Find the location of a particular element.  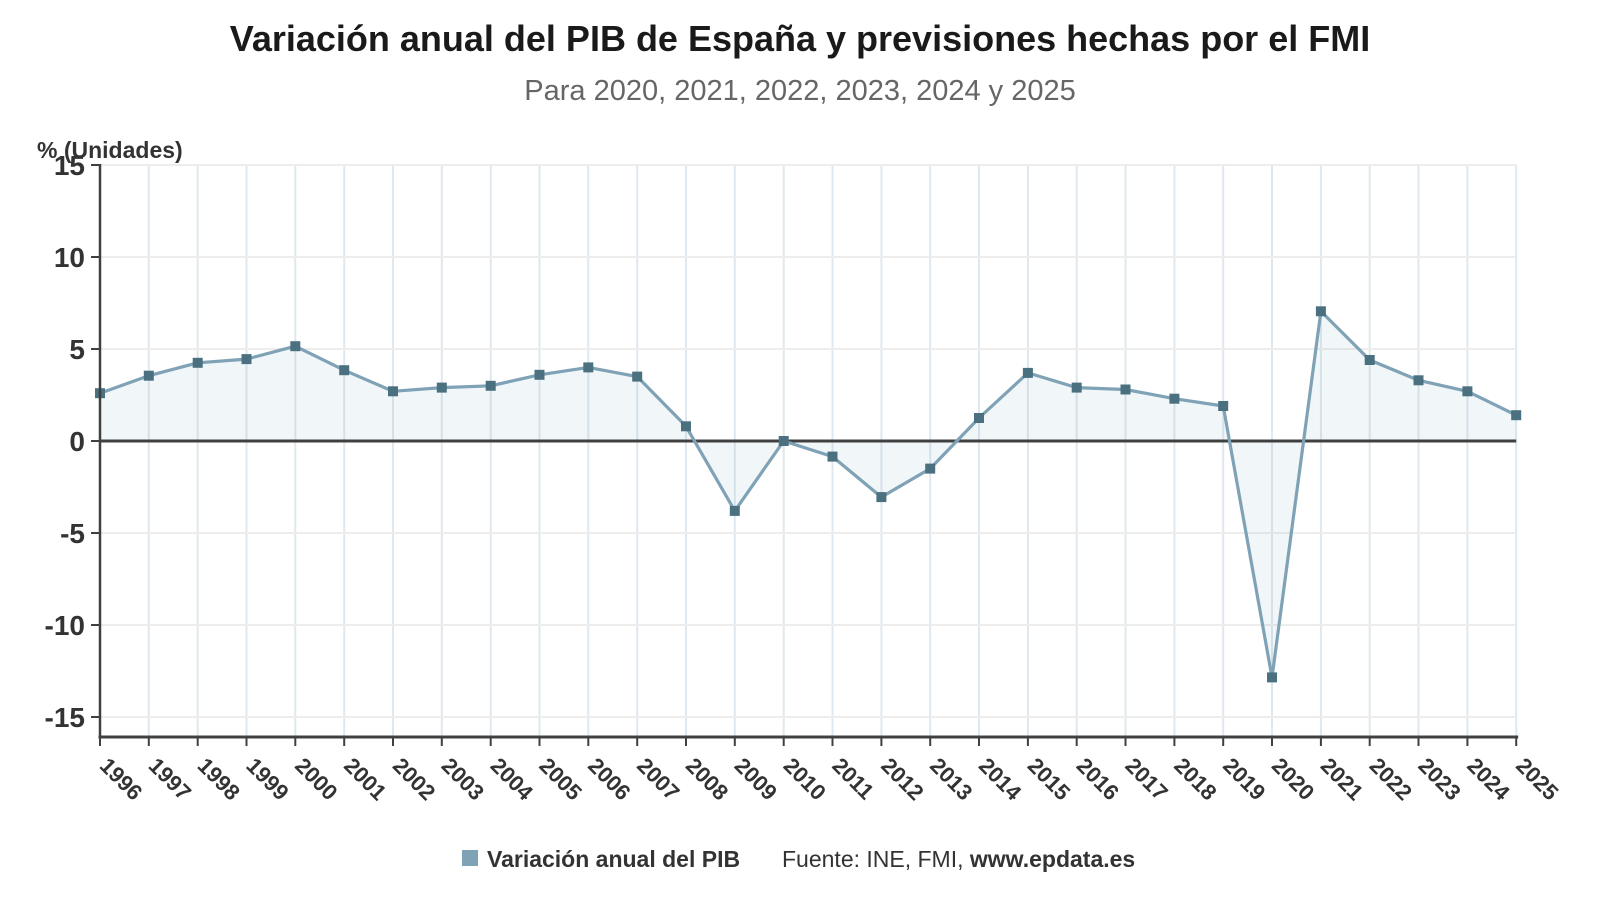

svg-text: -5 is located at coordinates (72, 533).